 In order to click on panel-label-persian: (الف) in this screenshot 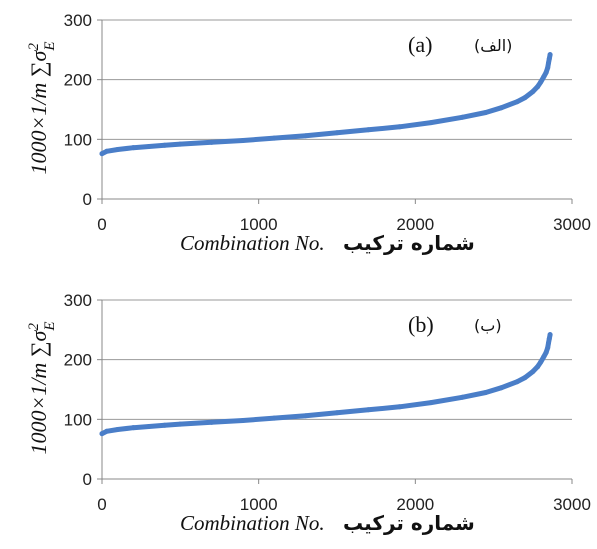, I will do `click(493, 45)`.